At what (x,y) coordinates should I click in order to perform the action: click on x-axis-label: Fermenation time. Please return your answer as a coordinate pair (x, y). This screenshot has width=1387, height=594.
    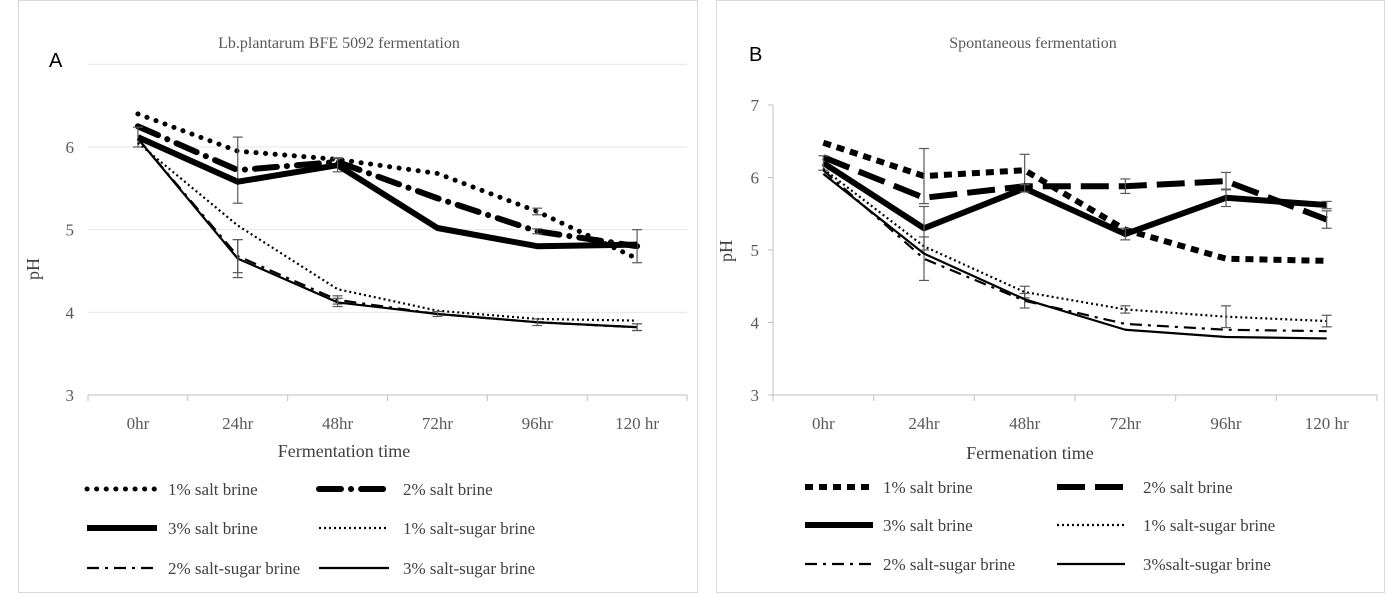
    Looking at the image, I should click on (1029, 453).